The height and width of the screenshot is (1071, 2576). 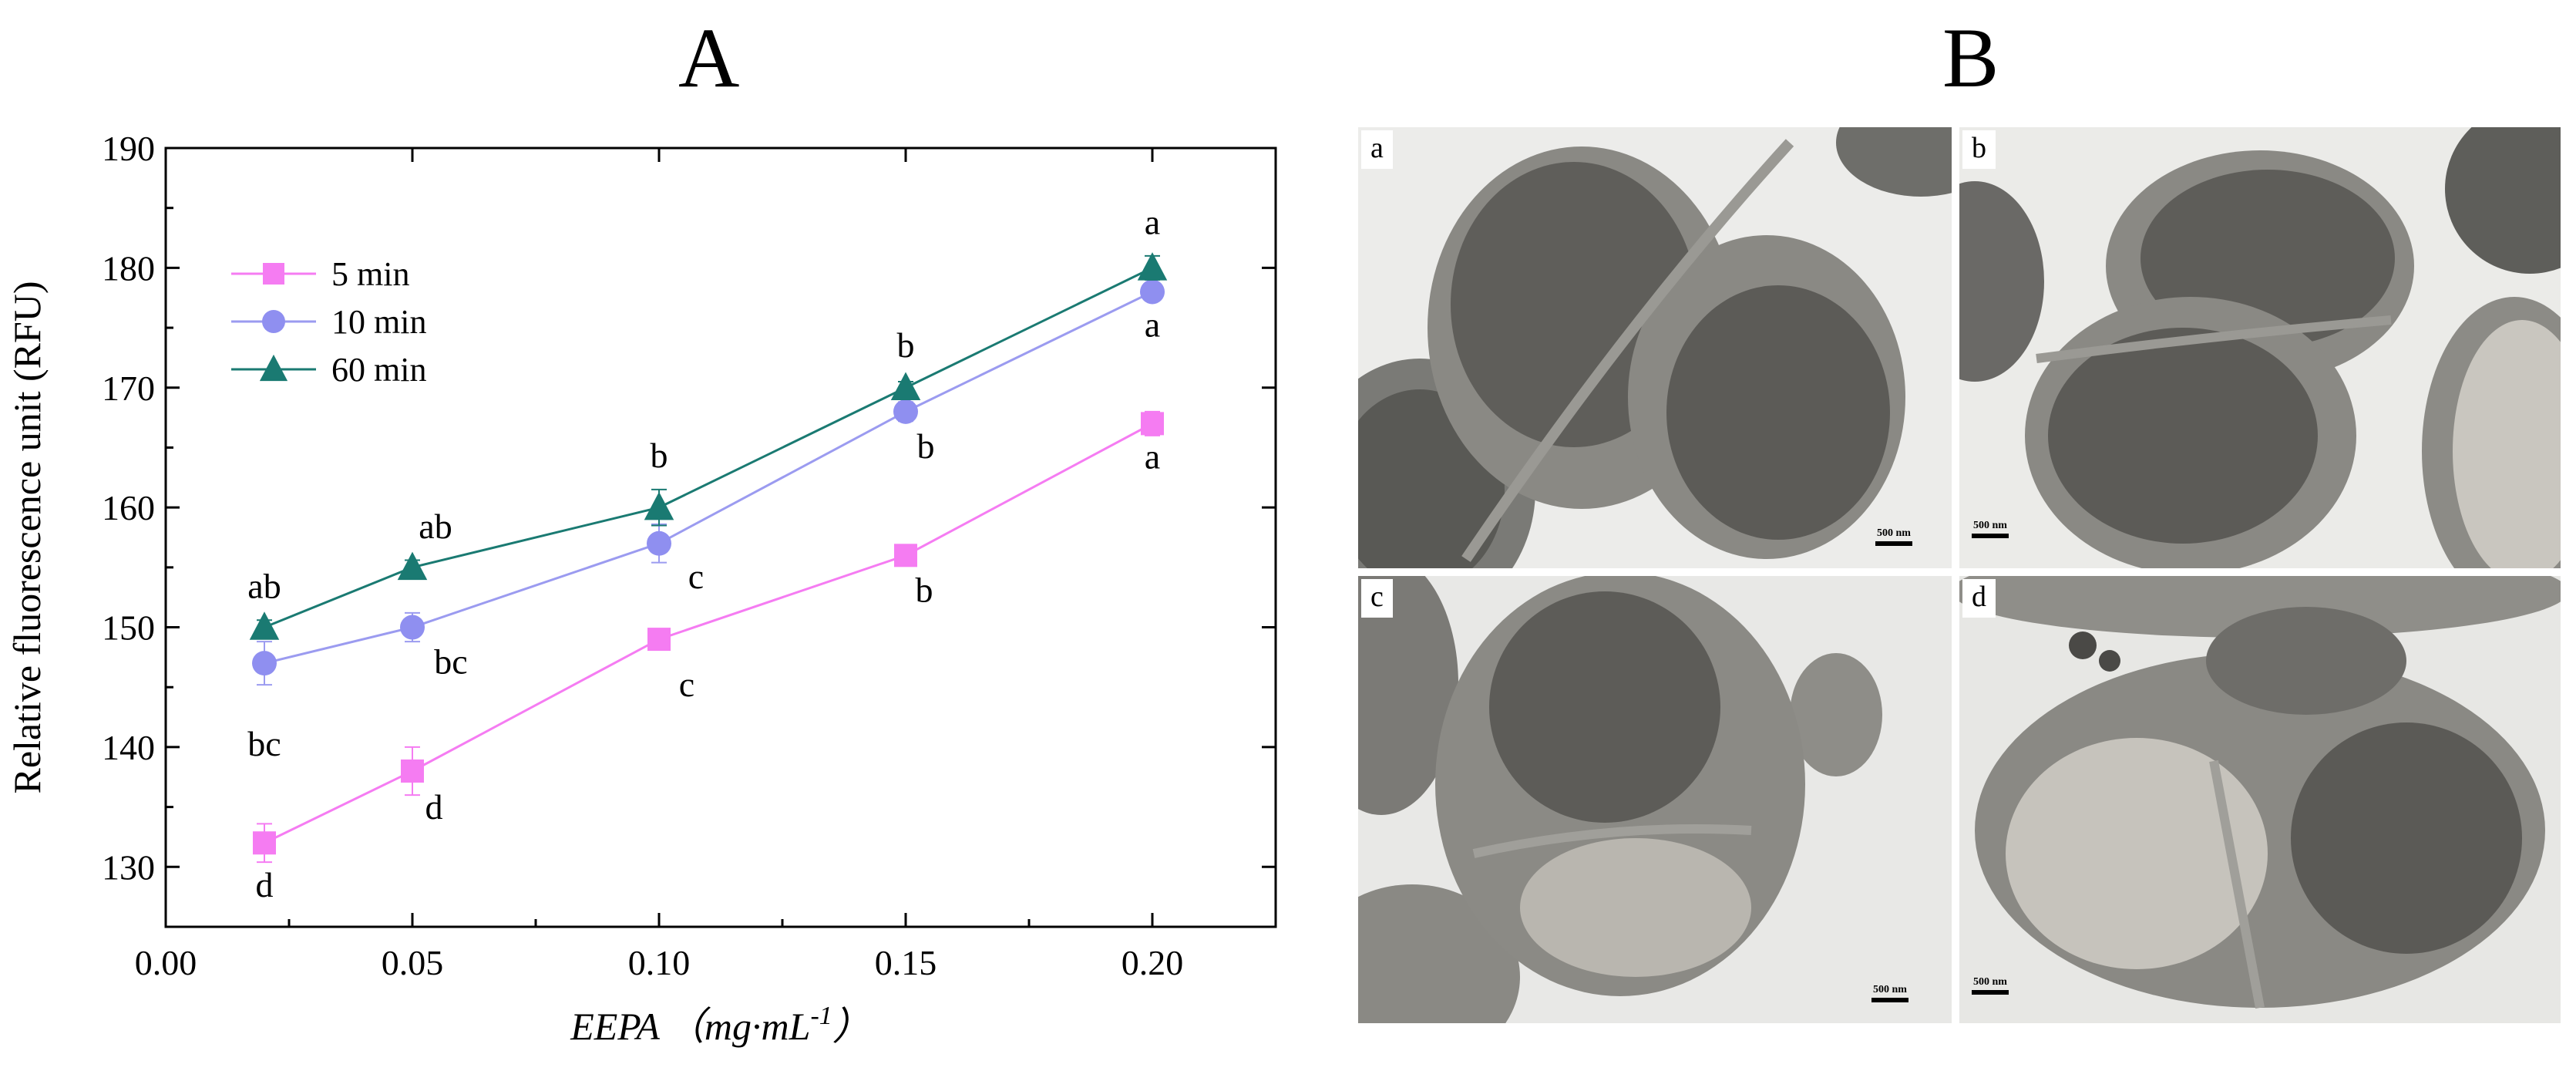 I want to click on micrograph-d: d 500 nm, so click(x=2260, y=799).